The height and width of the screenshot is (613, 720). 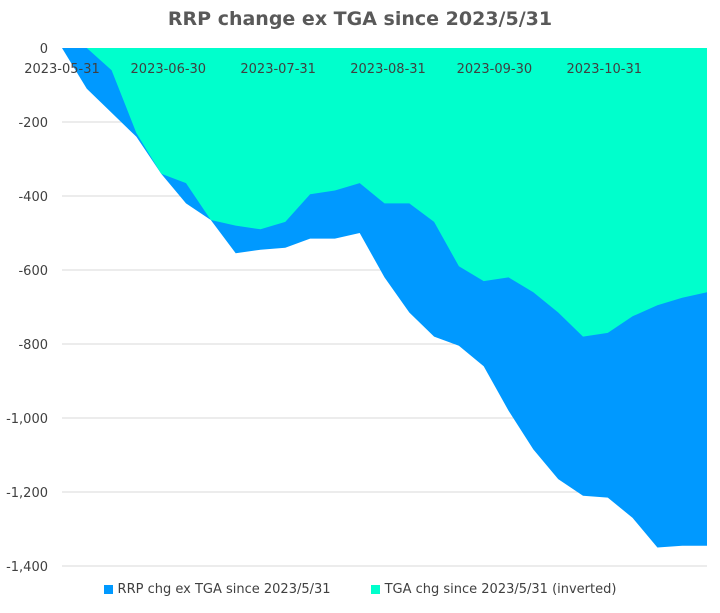 What do you see at coordinates (33, 345) in the screenshot?
I see `y-tick-label: -800` at bounding box center [33, 345].